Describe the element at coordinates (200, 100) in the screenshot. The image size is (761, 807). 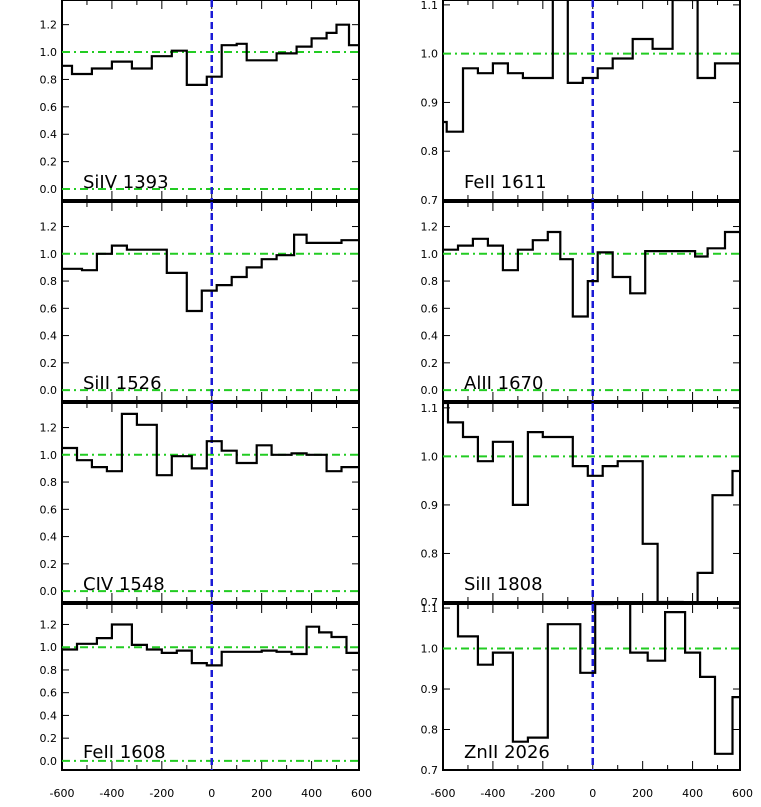
I see `panel-siiv-1393: 0.0 0.2 0.4 0.6 0.8 1.0 1.2 SiIV 1393` at that location.